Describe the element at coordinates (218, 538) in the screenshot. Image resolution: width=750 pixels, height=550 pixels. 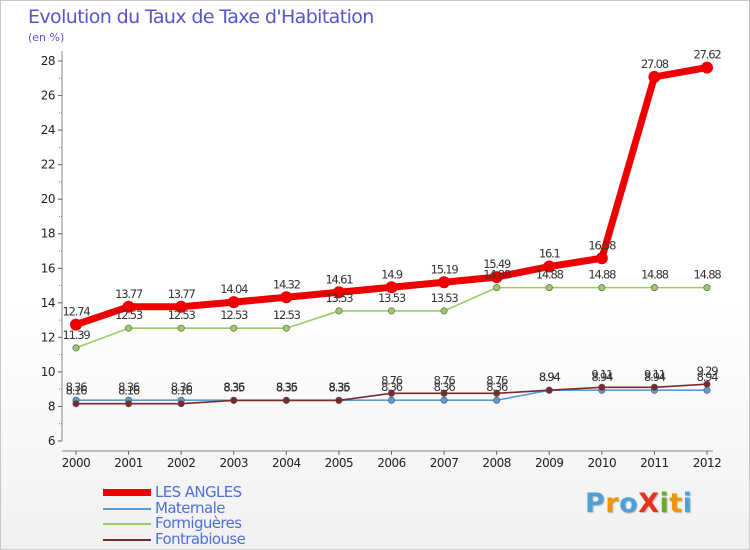
I see `legend-item: Fontrabiouse` at that location.